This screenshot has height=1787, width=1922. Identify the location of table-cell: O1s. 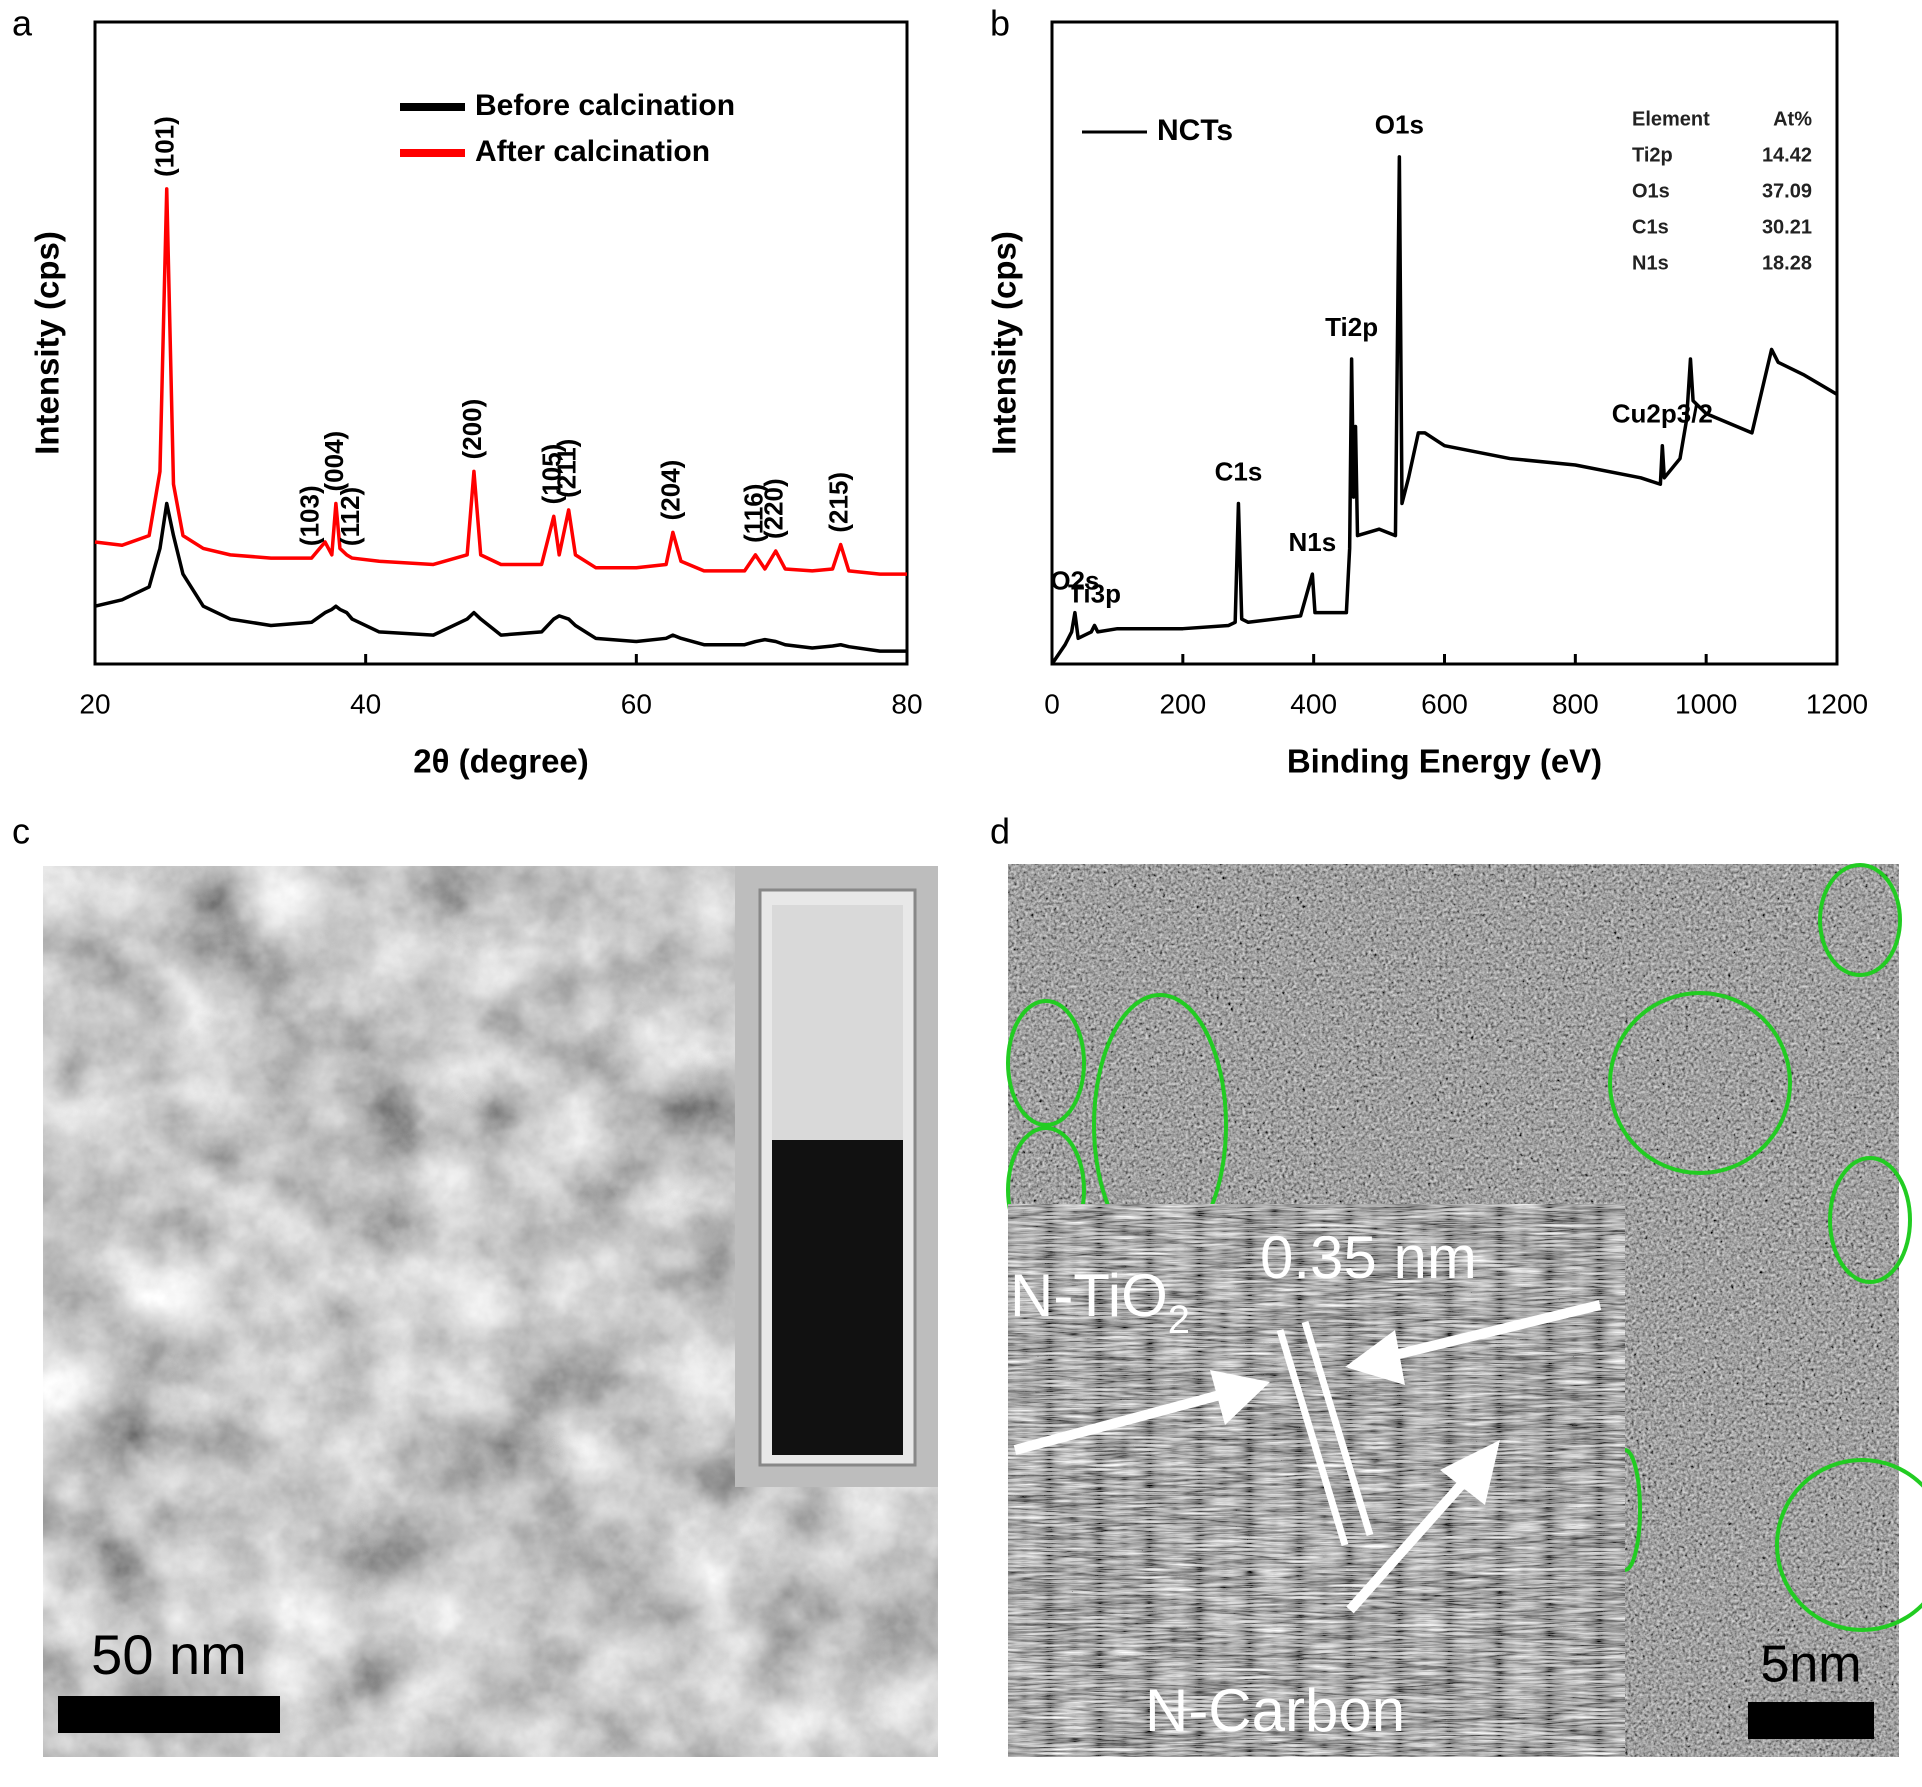
(1651, 191).